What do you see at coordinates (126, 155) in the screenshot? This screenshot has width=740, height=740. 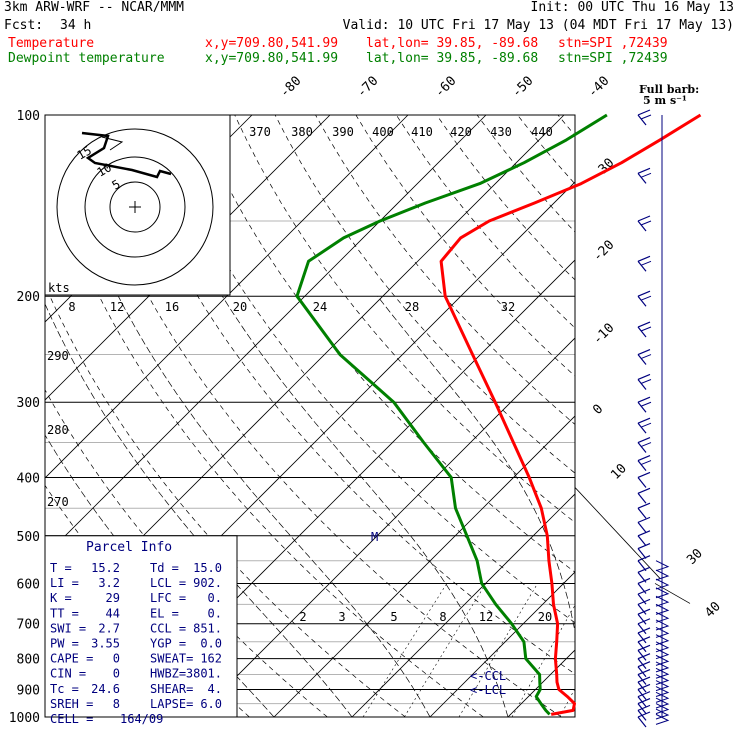 I see `hodograph-trace` at bounding box center [126, 155].